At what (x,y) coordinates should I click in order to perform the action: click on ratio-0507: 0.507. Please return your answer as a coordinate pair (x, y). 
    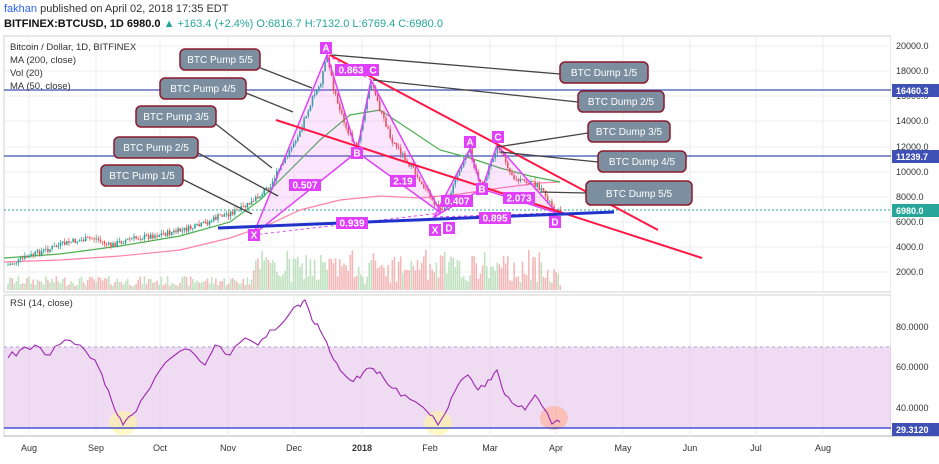
    Looking at the image, I should click on (305, 185).